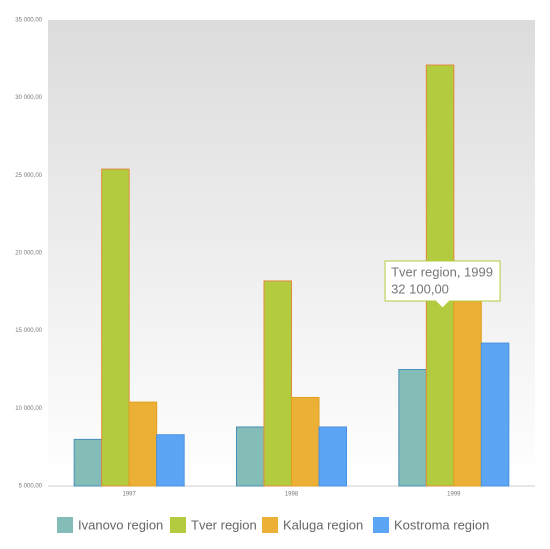 This screenshot has width=550, height=549. I want to click on y-tick-label: 15 000,00, so click(28, 331).